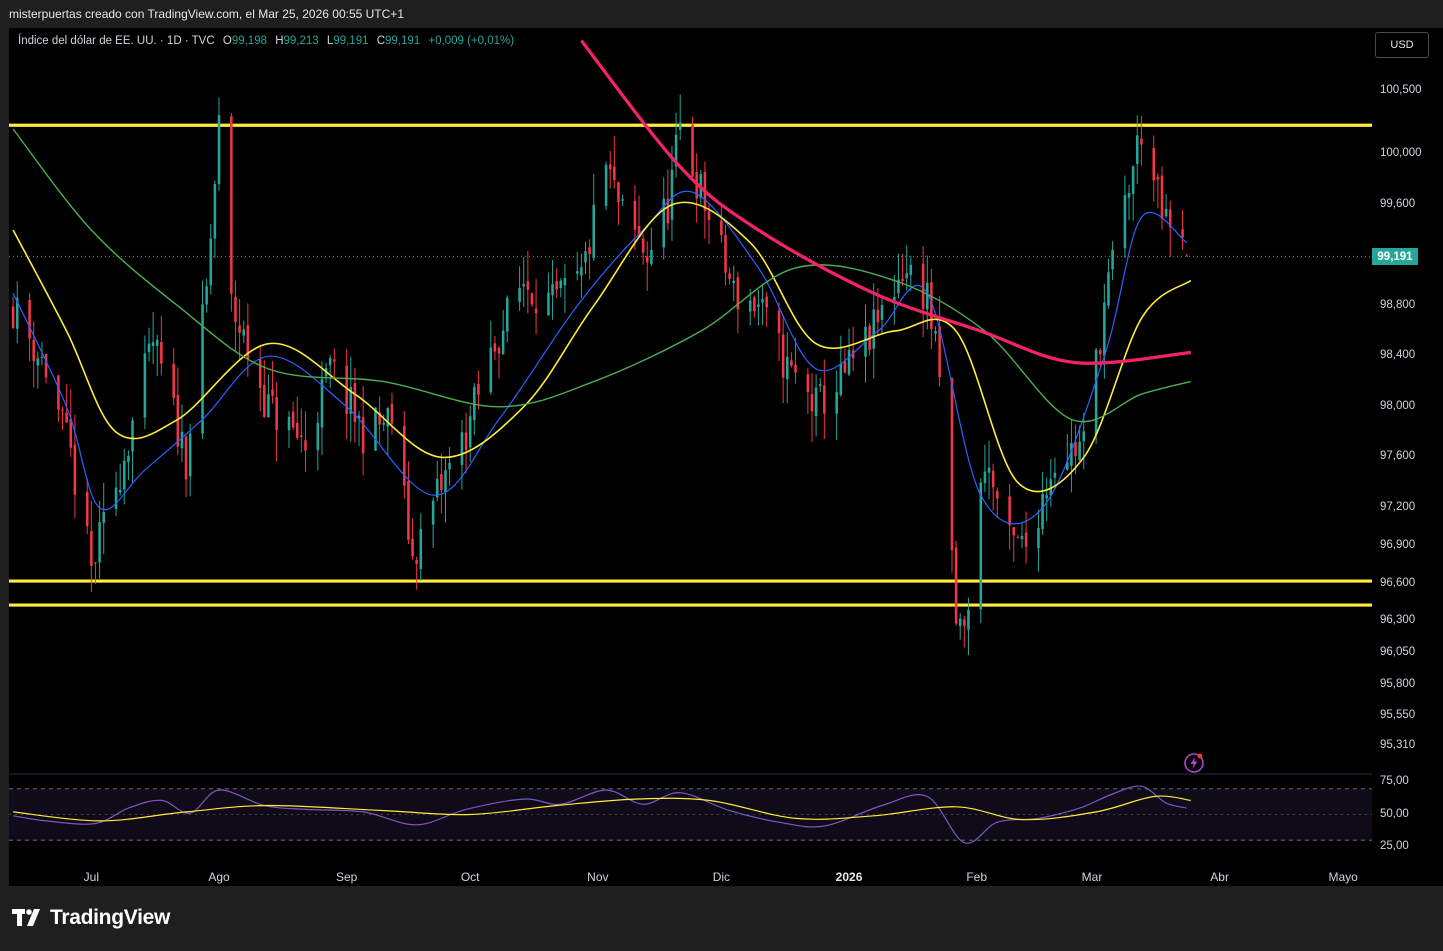 This screenshot has height=951, width=1443. Describe the element at coordinates (1401, 90) in the screenshot. I see `price-tick-label: 100,500` at that location.